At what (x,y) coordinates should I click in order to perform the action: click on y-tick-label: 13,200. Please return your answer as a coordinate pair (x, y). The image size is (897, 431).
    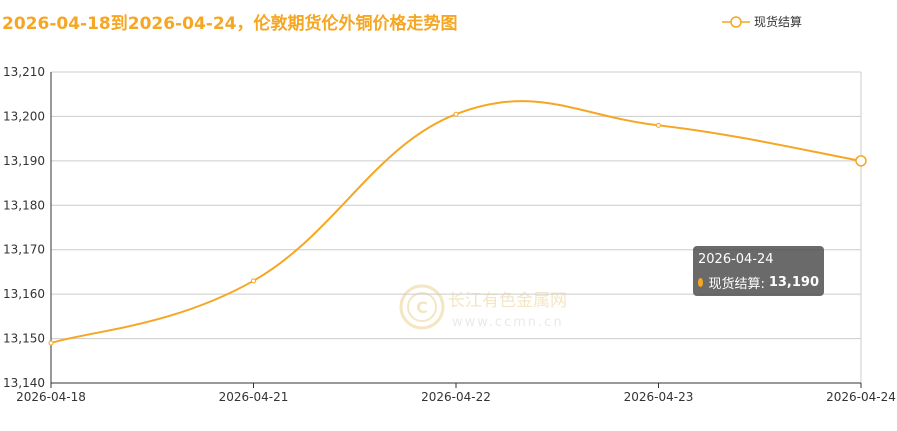
    Looking at the image, I should click on (24, 116).